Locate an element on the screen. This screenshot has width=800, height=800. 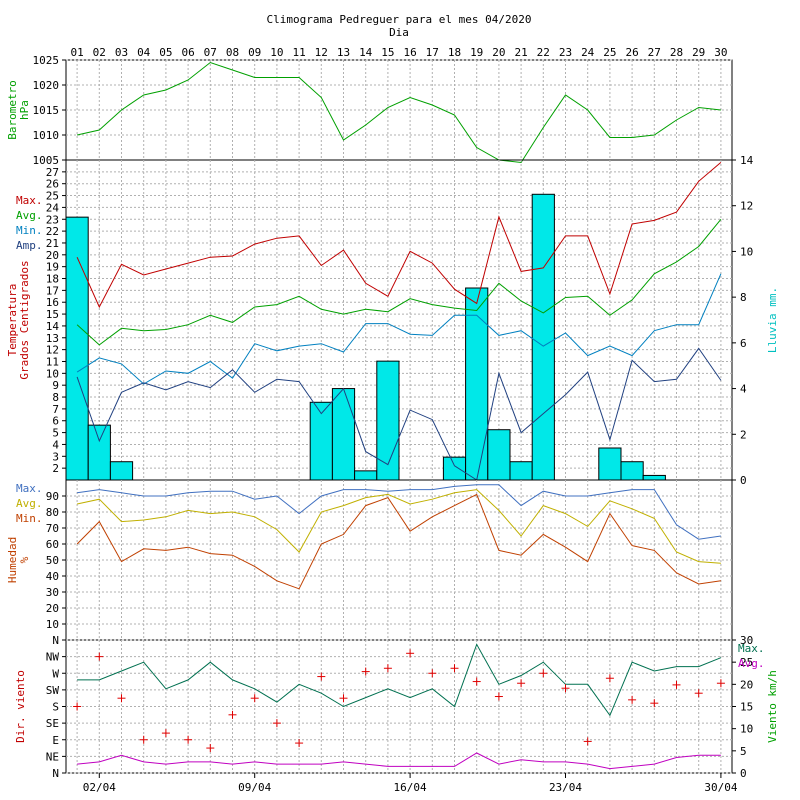
y-tick-label: 26 is located at coordinates (52, 184).